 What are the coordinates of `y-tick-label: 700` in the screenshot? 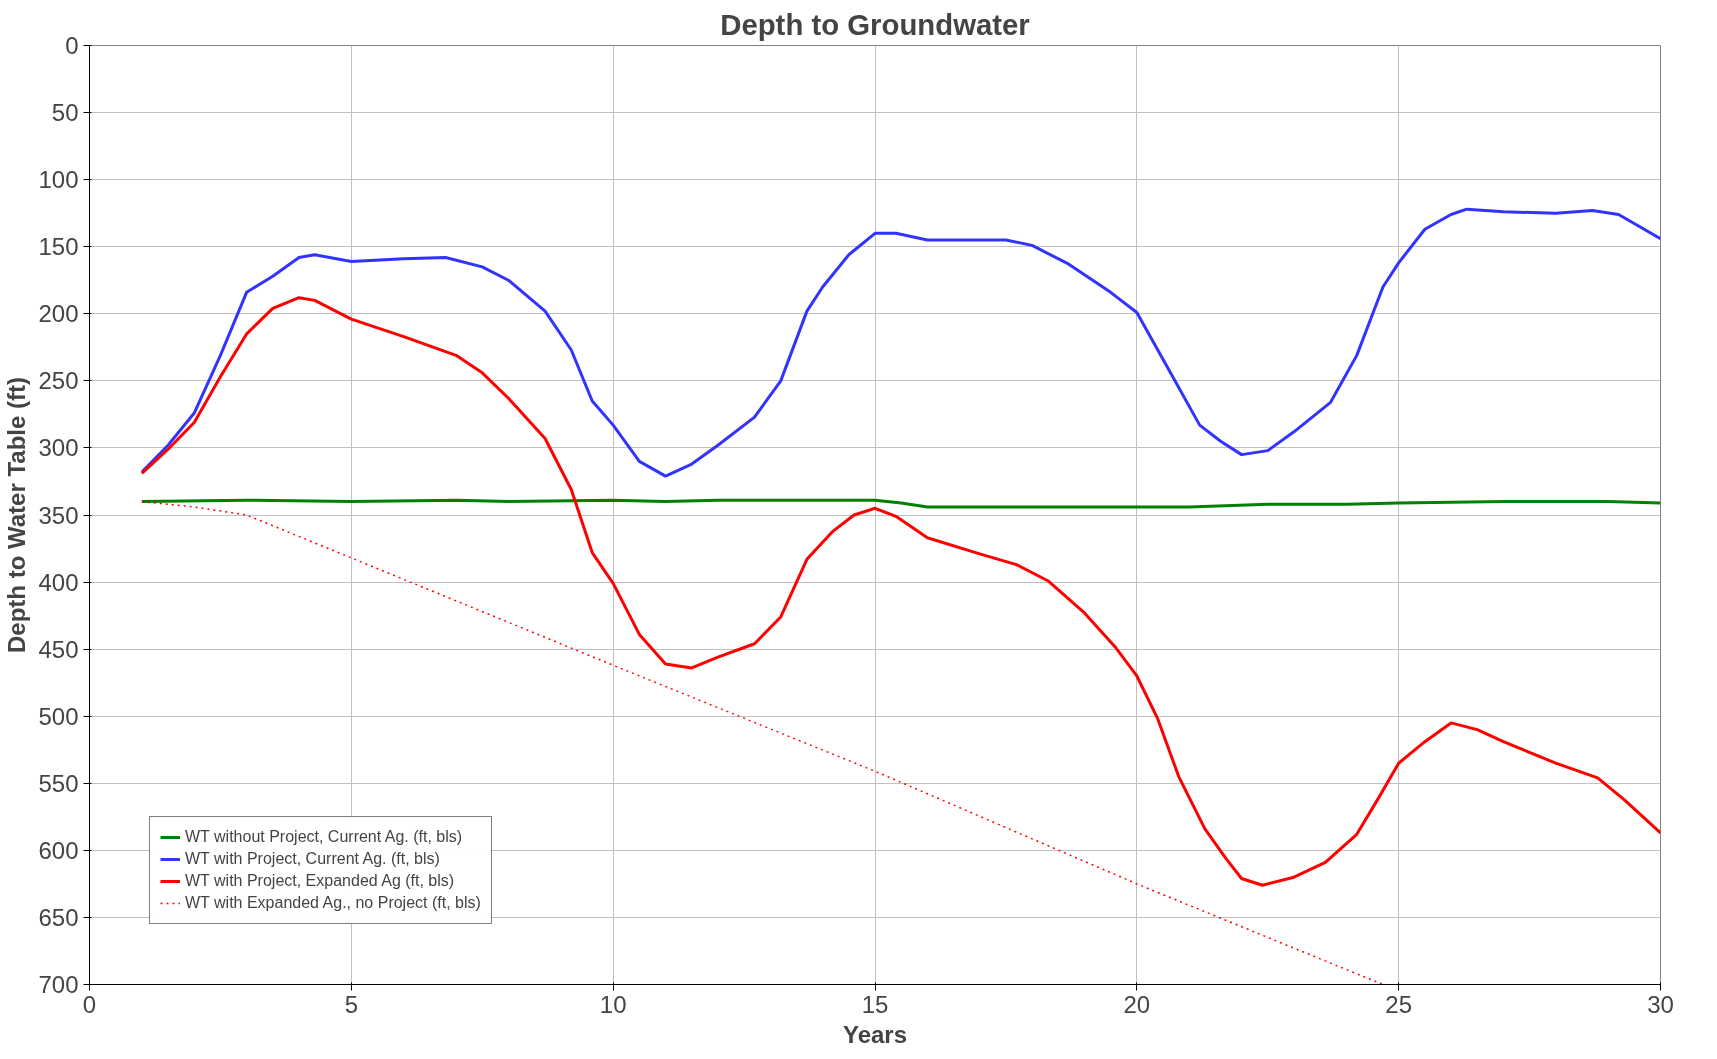 It's located at (58, 984).